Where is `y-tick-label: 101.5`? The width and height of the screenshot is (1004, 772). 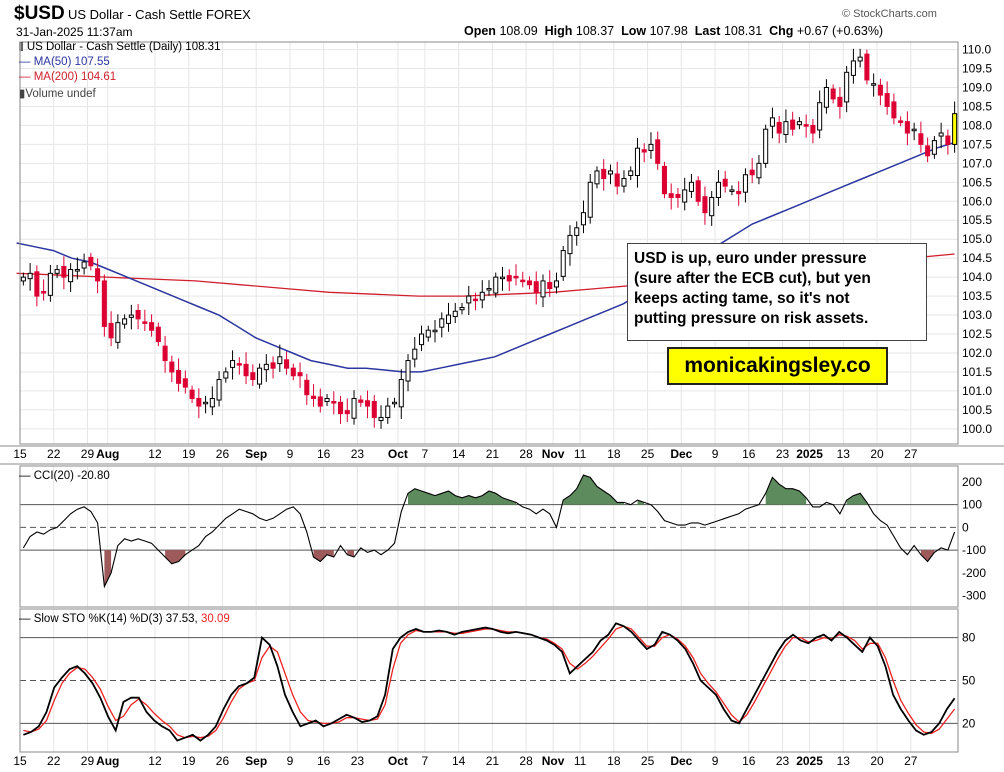
y-tick-label: 101.5 is located at coordinates (977, 372).